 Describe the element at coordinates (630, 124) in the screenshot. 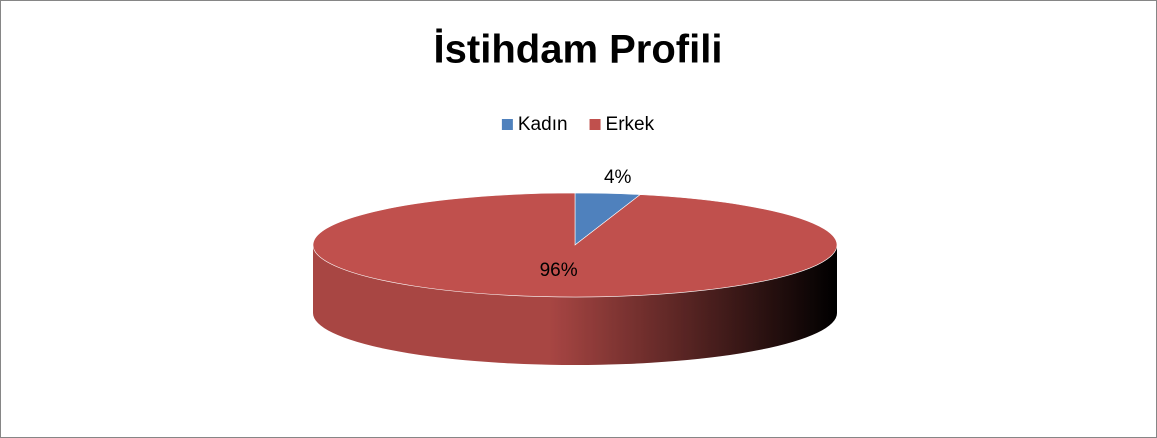

I see `legend-label: Erkek` at that location.